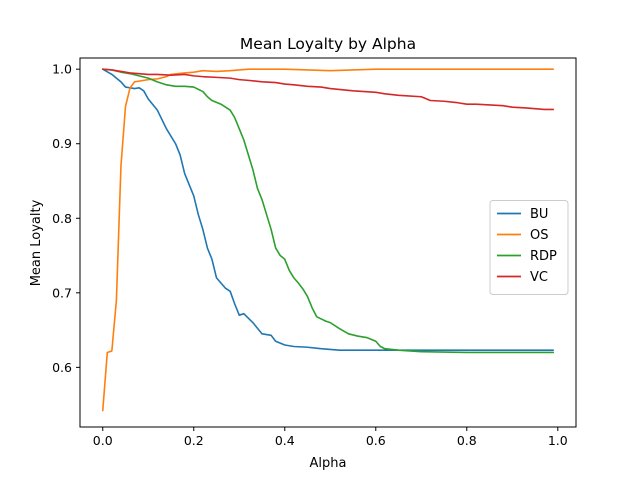 The height and width of the screenshot is (480, 640). Describe the element at coordinates (328, 463) in the screenshot. I see `x-axis-label: Alpha` at that location.